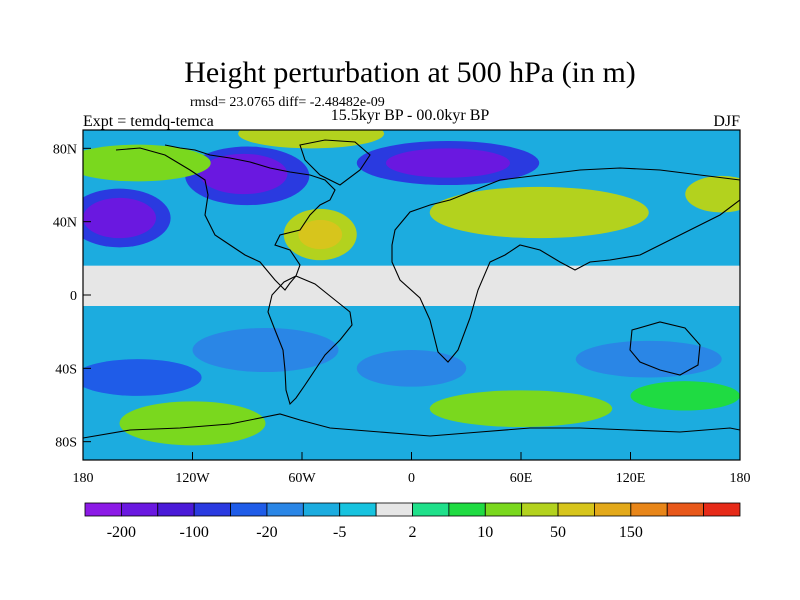 This screenshot has height=600, width=800. Describe the element at coordinates (287, 102) in the screenshot. I see `stats-line: rmsd= 23.0765 diff= -2.48482e-09` at that location.